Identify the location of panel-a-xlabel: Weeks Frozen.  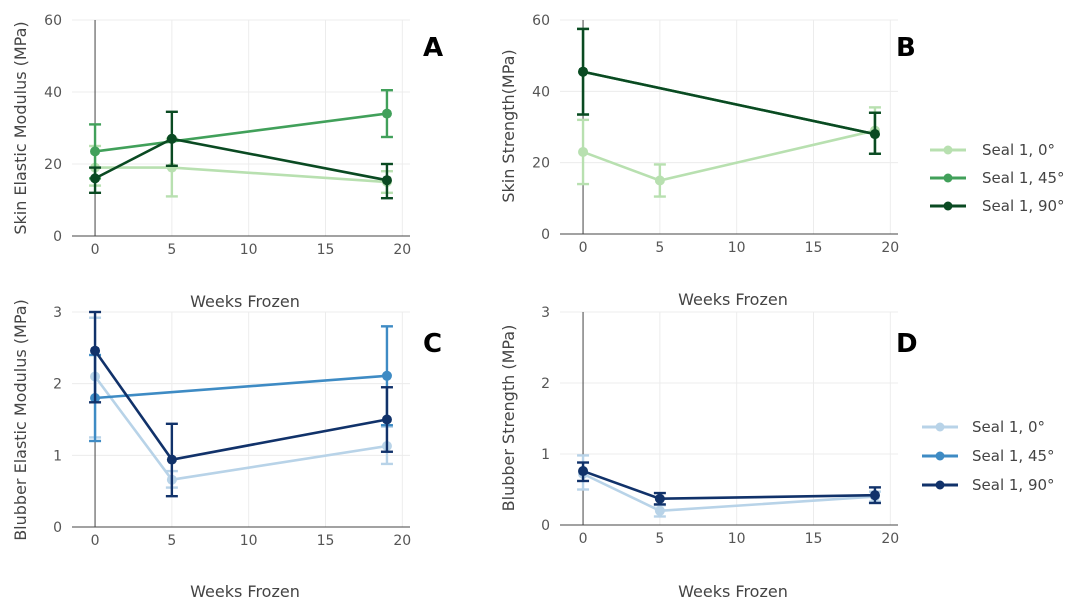
(245, 301).